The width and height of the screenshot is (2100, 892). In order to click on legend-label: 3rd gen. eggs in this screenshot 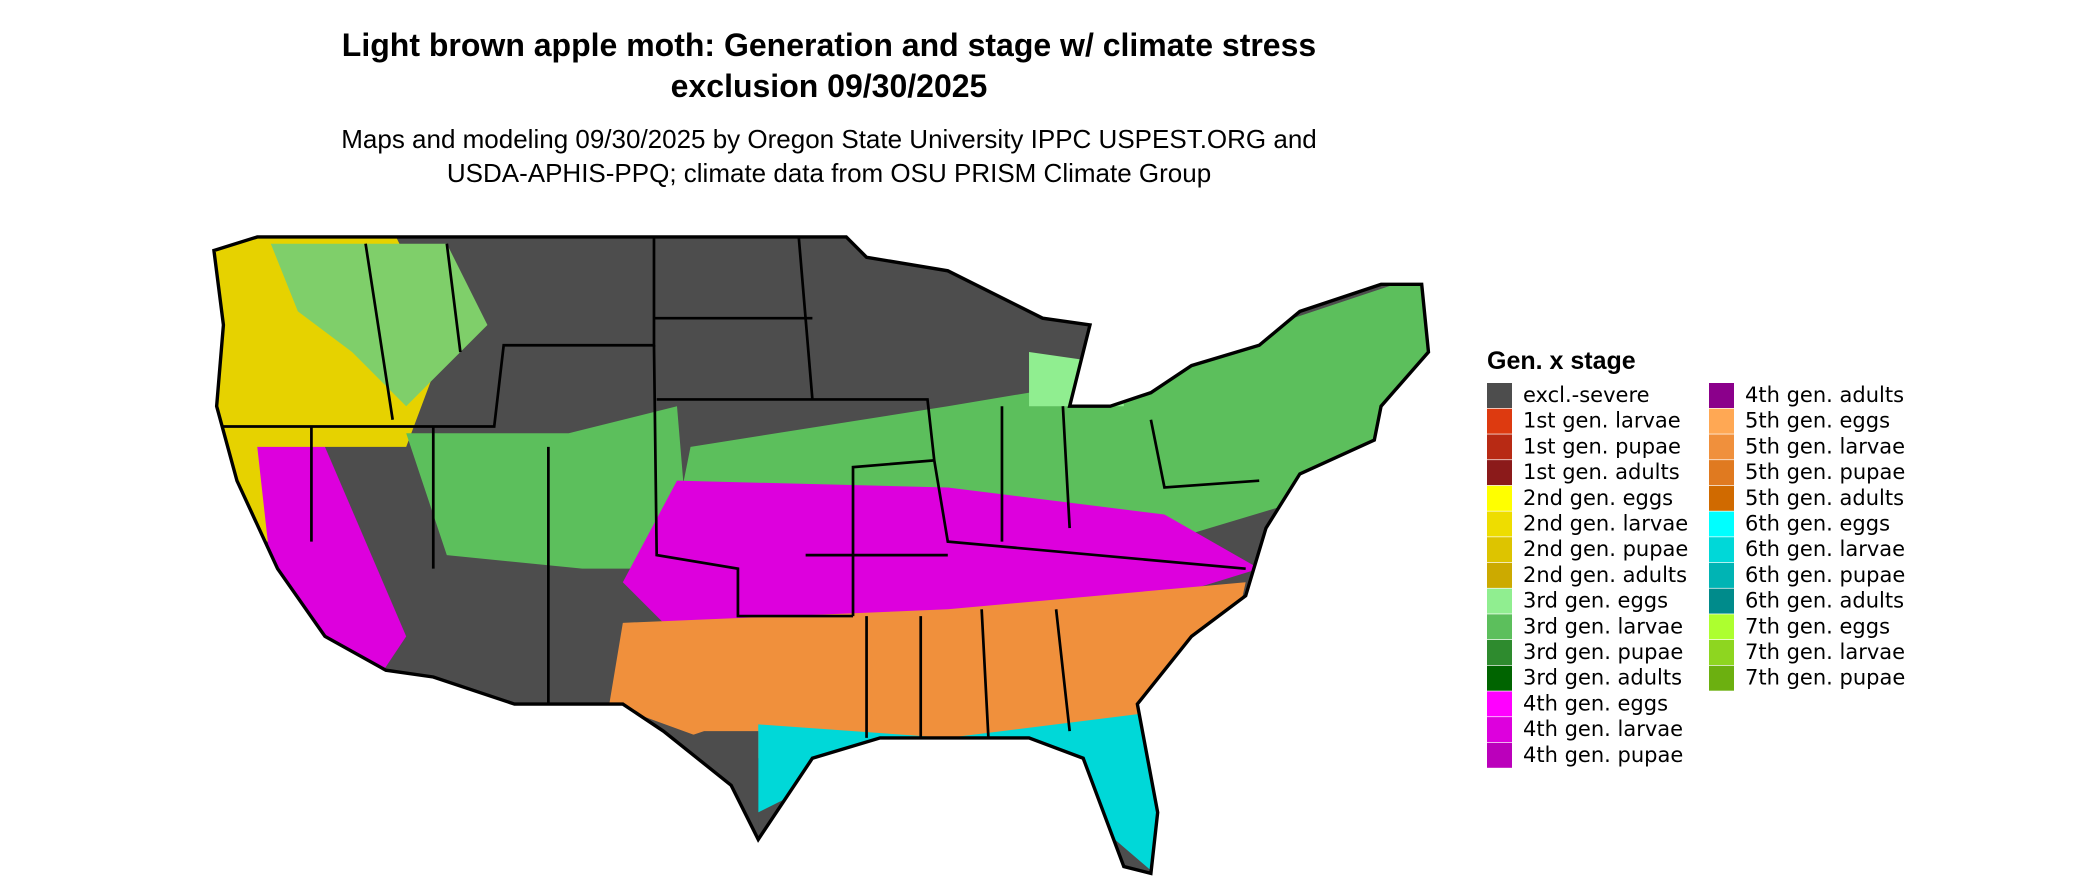, I will do `click(1595, 601)`.